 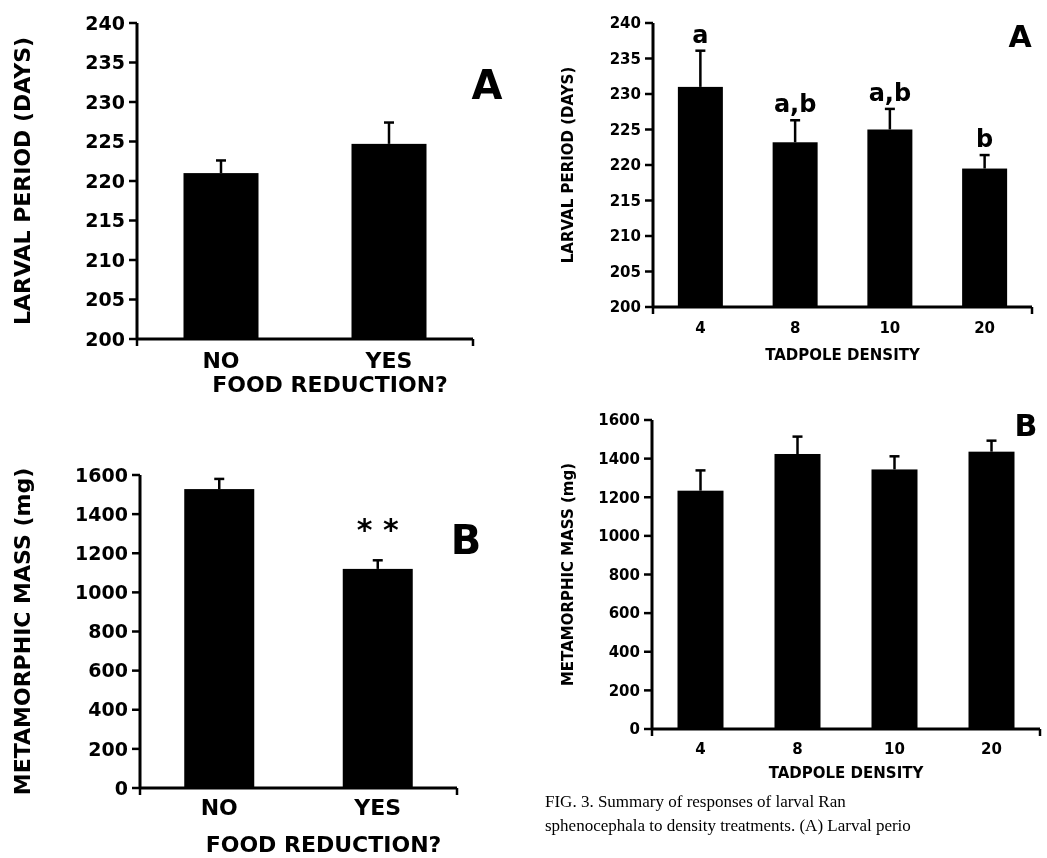 What do you see at coordinates (728, 825) in the screenshot?
I see `text: sphenocephala to density treatments. (A) Larval perio` at bounding box center [728, 825].